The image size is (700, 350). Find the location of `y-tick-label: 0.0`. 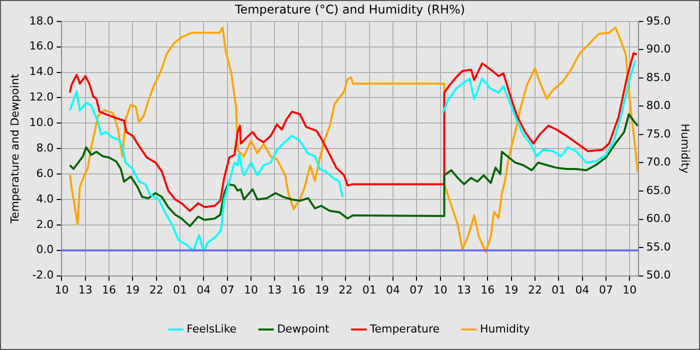

y-tick-label: 0.0 is located at coordinates (45, 249).